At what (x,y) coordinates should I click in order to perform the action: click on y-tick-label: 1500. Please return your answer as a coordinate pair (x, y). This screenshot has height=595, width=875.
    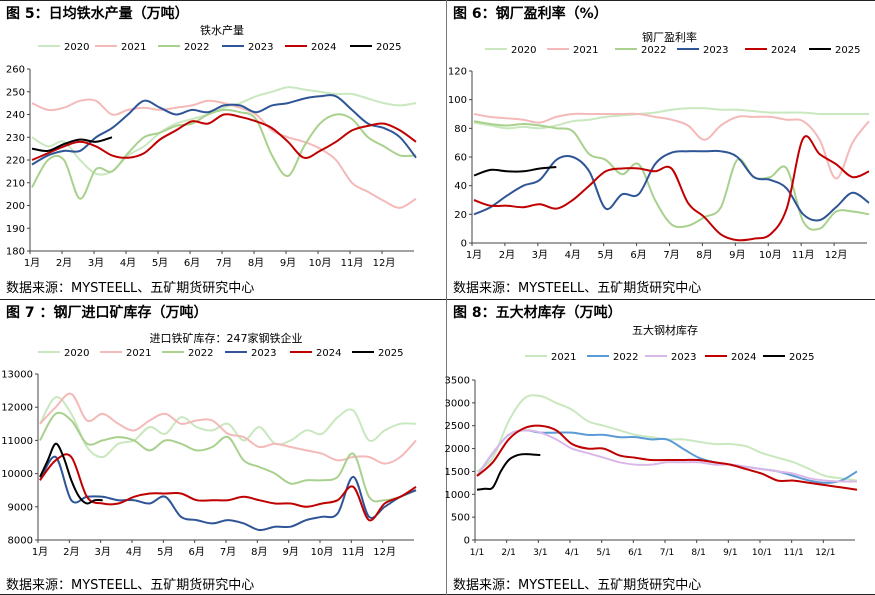
    Looking at the image, I should click on (457, 472).